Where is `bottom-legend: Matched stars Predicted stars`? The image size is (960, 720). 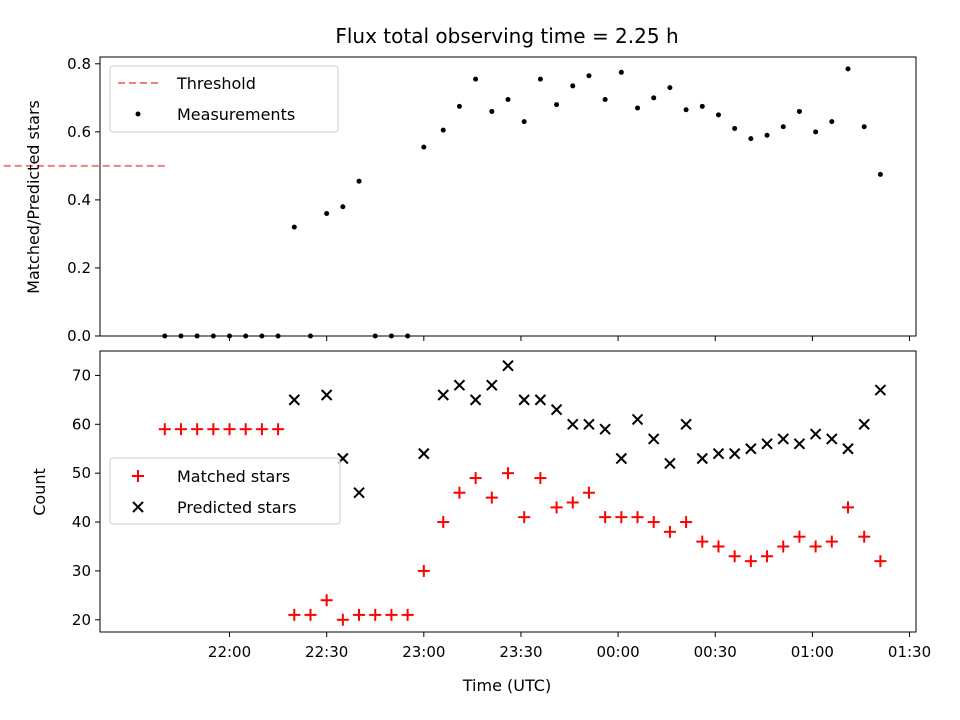
bottom-legend: Matched stars Predicted stars is located at coordinates (225, 491).